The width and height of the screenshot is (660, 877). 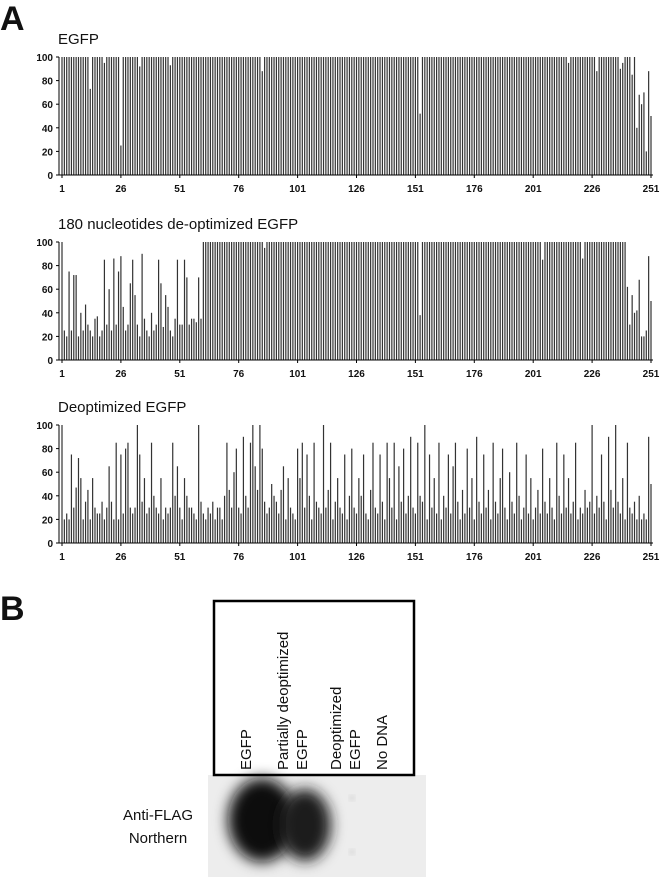 I want to click on x-tick-label: 151, so click(x=415, y=374).